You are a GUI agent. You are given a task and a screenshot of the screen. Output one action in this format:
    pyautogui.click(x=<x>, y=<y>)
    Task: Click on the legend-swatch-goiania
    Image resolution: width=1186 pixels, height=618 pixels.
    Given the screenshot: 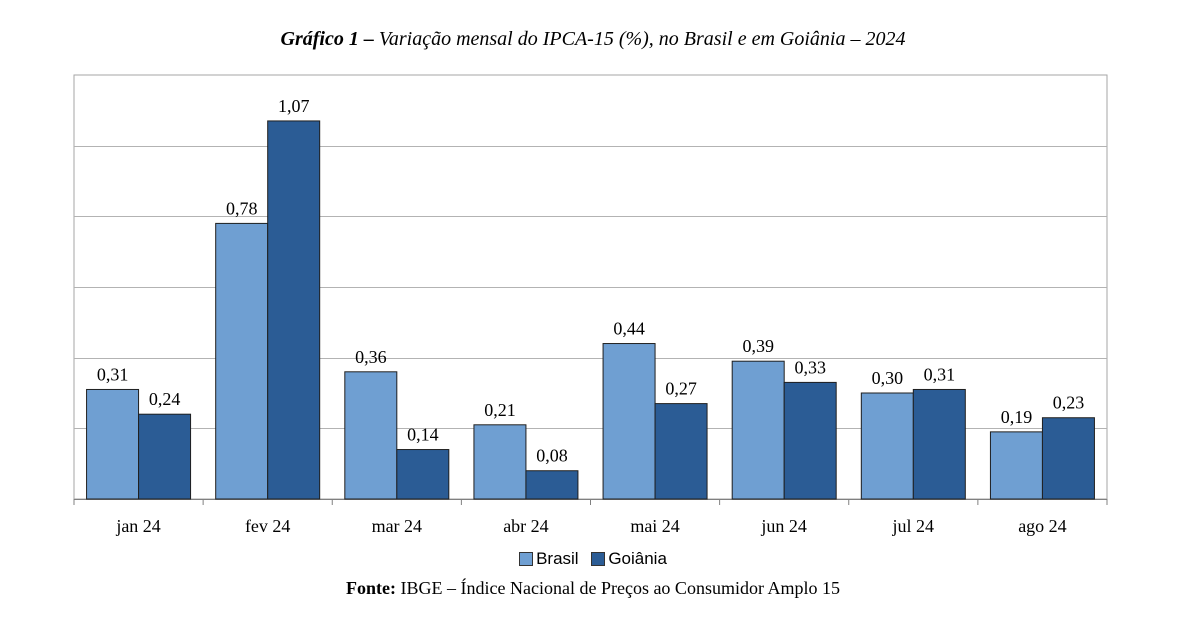 What is the action you would take?
    pyautogui.click(x=598, y=559)
    